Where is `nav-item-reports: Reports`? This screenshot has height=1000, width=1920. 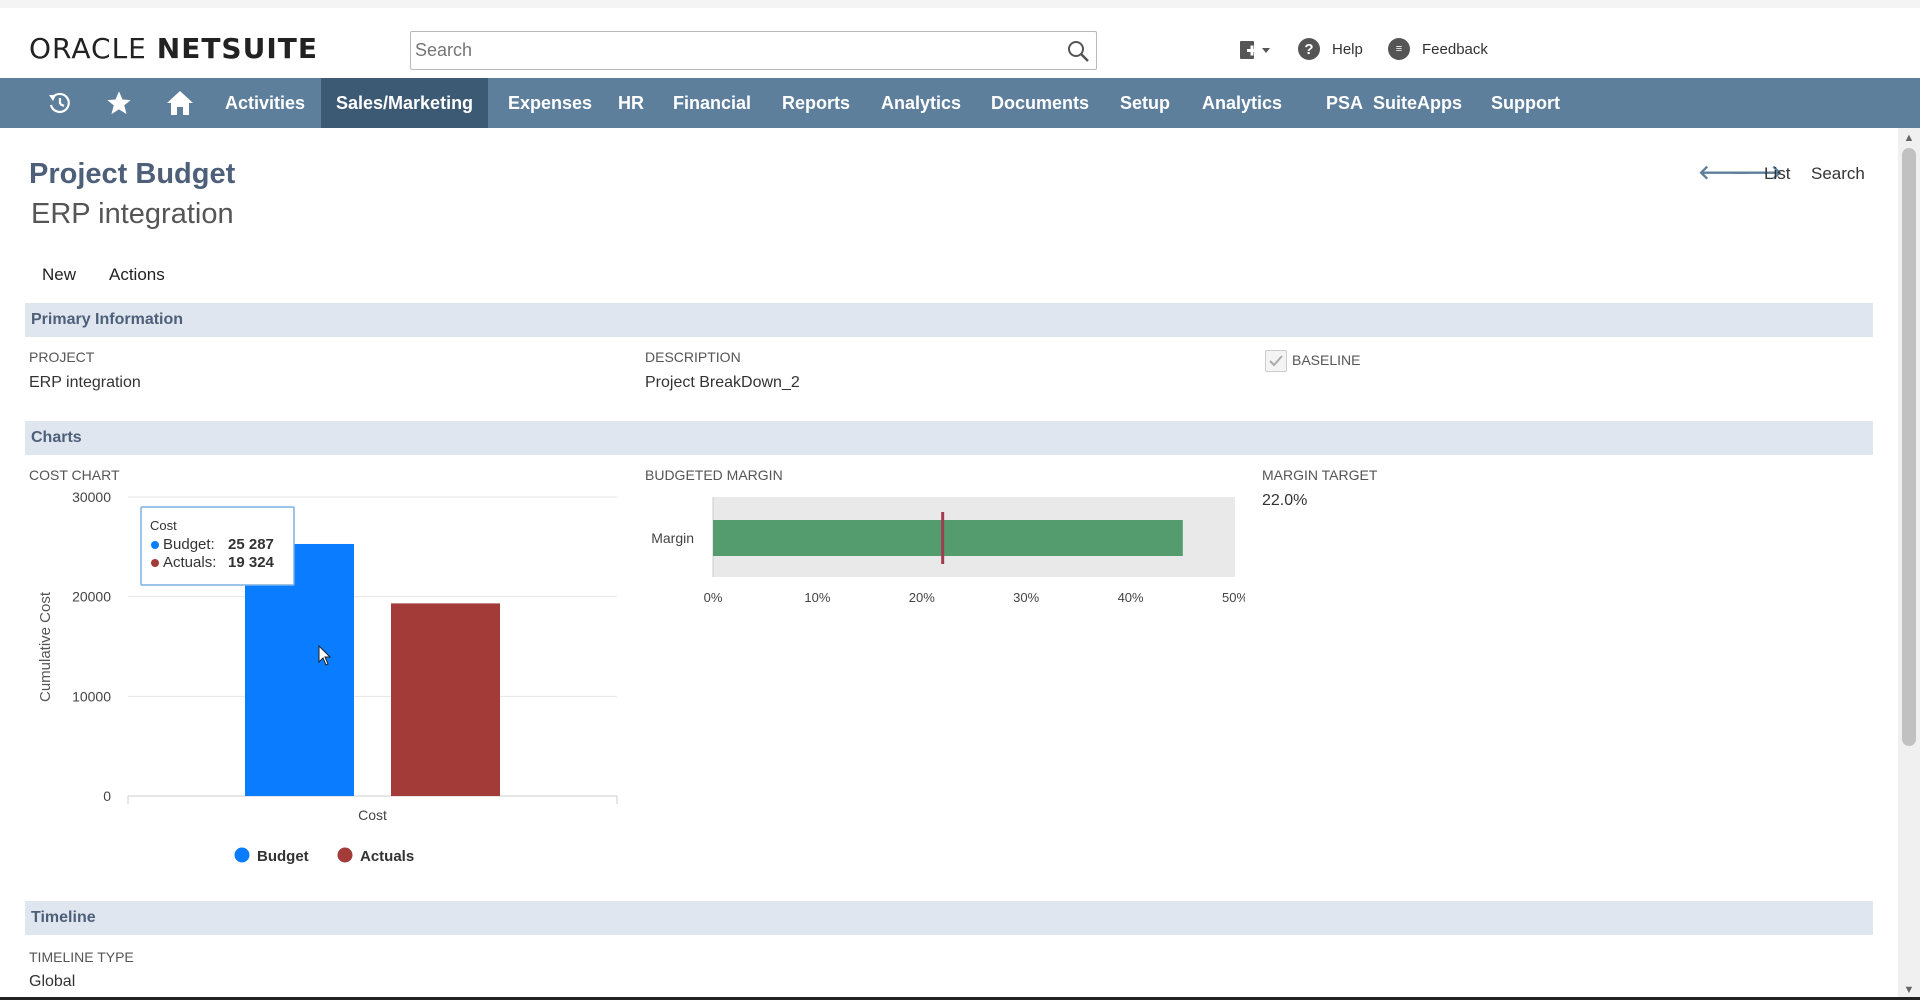 nav-item-reports: Reports is located at coordinates (816, 103).